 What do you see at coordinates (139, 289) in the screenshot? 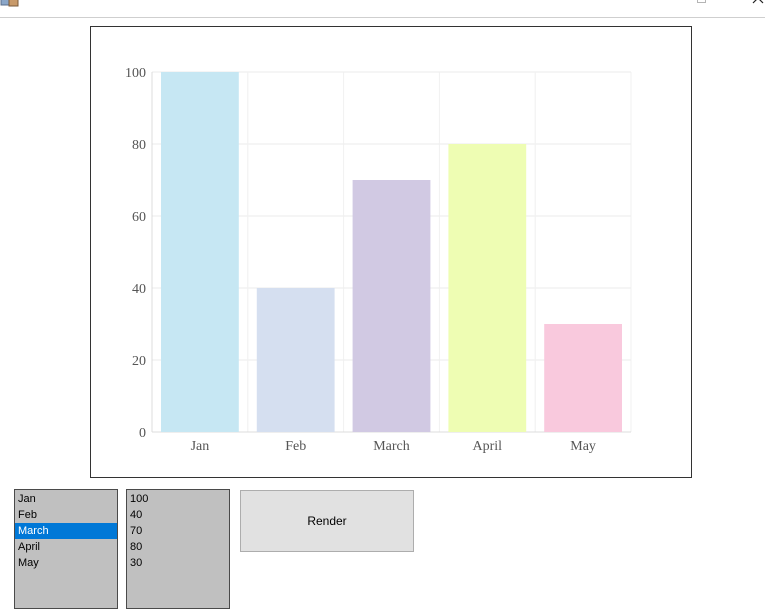
I see `y-tick-label: 40` at bounding box center [139, 289].